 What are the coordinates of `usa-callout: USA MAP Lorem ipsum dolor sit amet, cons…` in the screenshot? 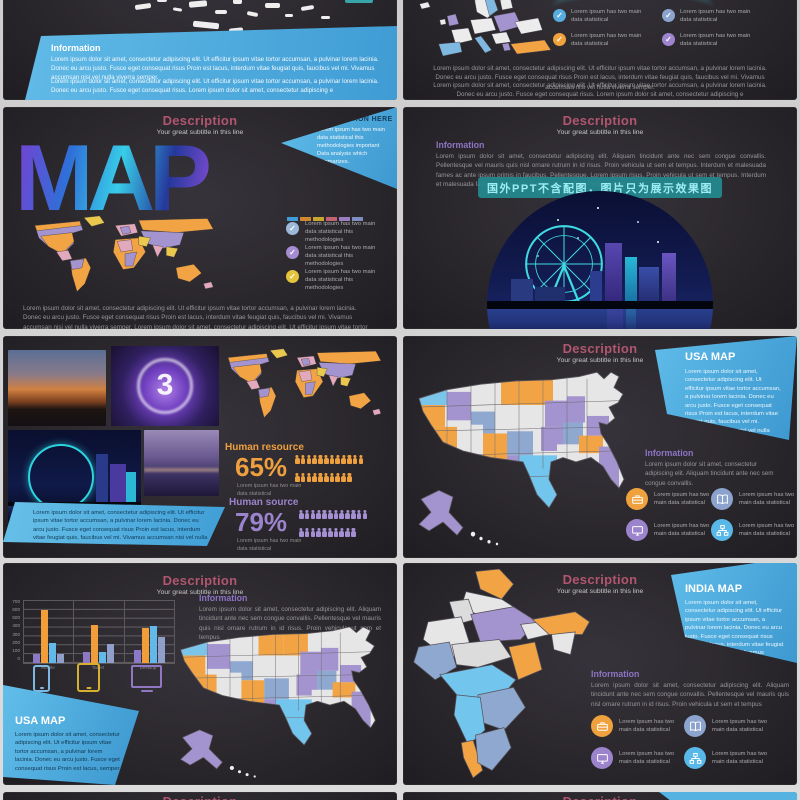 It's located at (726, 389).